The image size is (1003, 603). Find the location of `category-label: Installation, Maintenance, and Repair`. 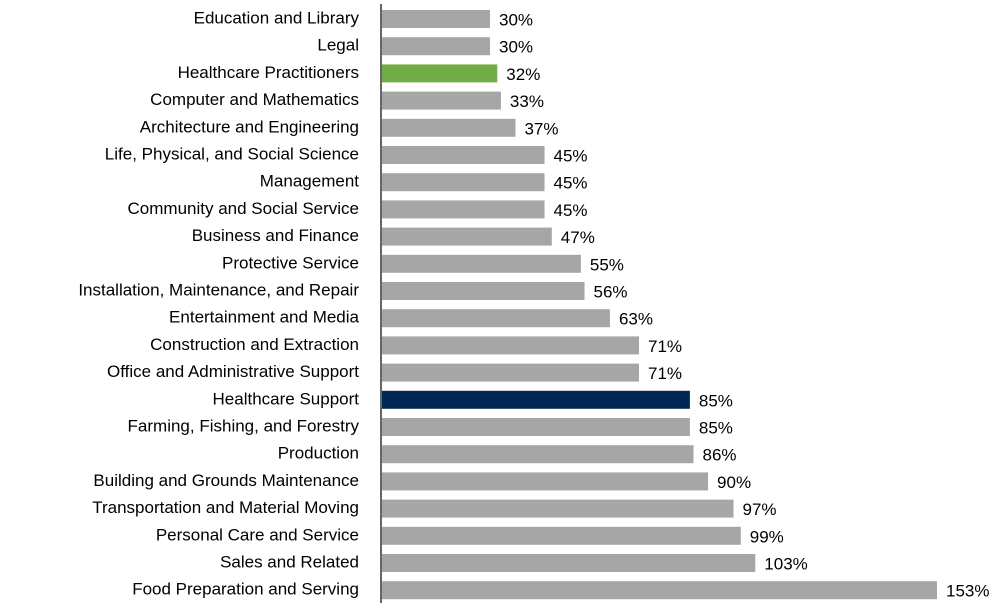

category-label: Installation, Maintenance, and Repair is located at coordinates (218, 289).